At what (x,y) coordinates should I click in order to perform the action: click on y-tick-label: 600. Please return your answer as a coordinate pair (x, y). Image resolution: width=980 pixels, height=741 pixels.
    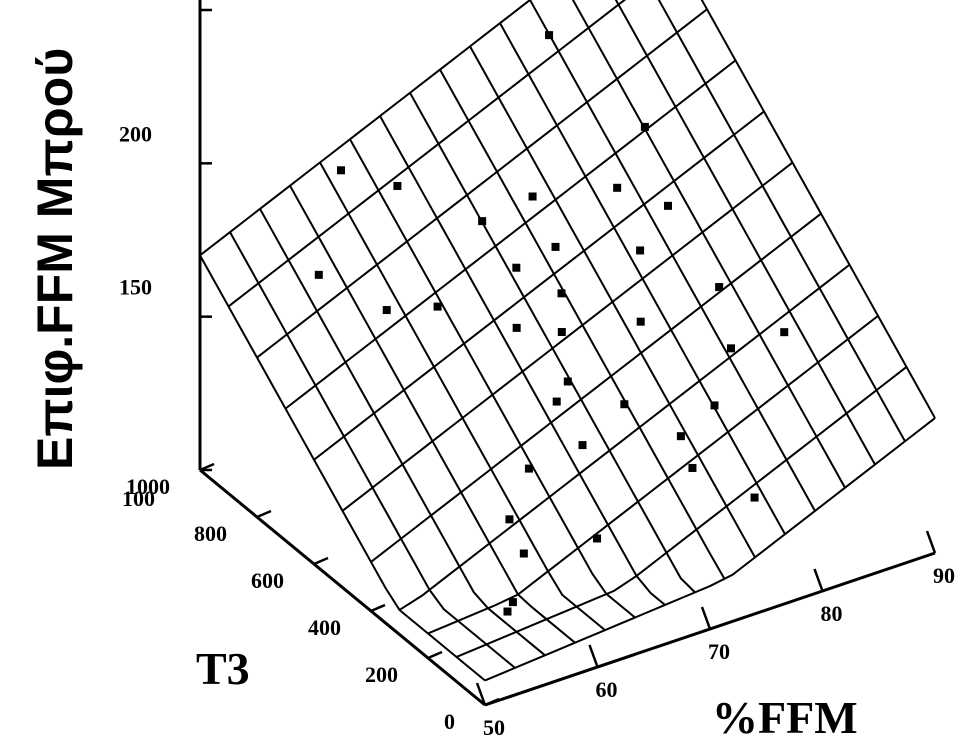
    Looking at the image, I should click on (267, 580).